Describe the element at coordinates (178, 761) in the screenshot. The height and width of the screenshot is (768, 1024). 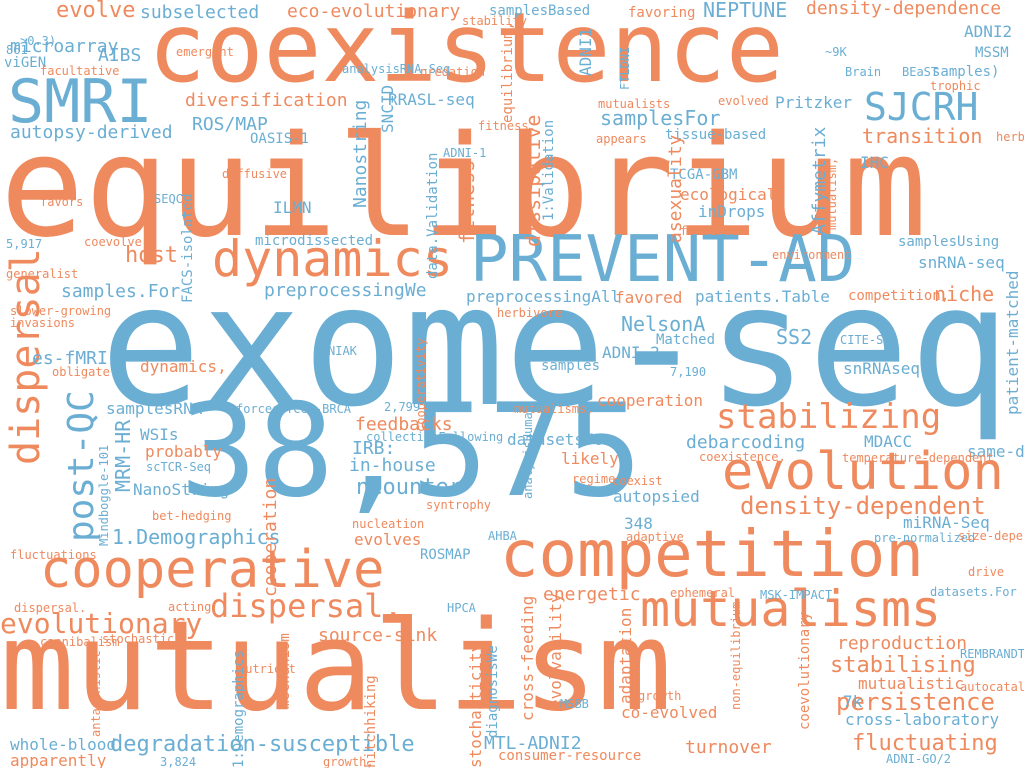
I see `word-3-824: 3,824` at that location.